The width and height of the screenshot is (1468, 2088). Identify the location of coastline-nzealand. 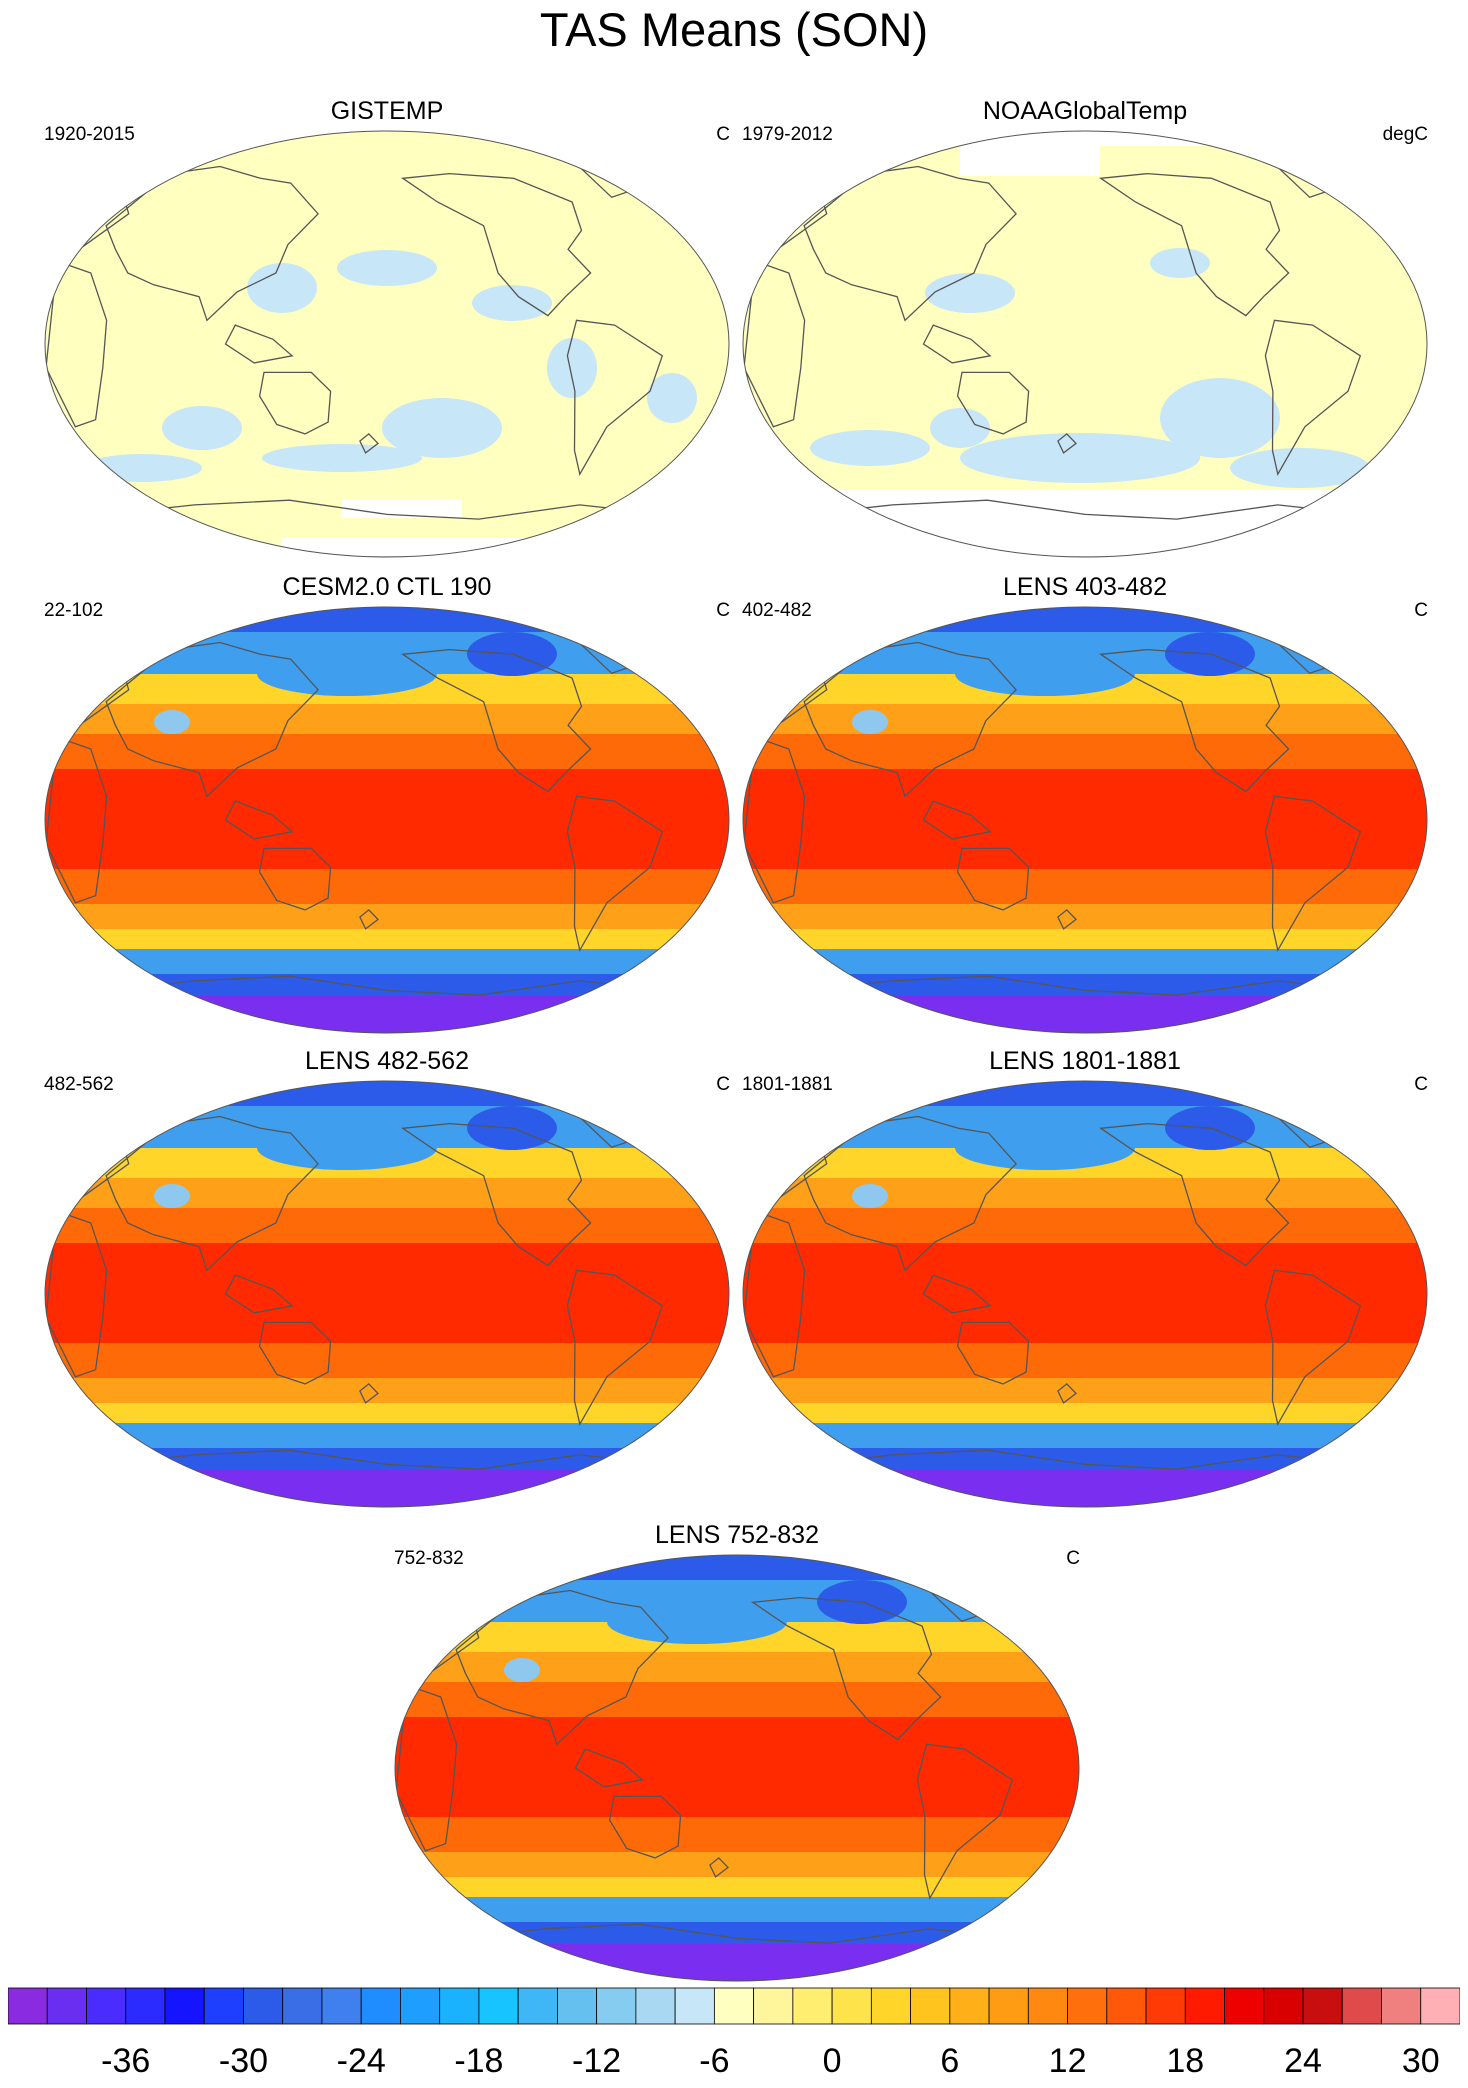
(369, 1393).